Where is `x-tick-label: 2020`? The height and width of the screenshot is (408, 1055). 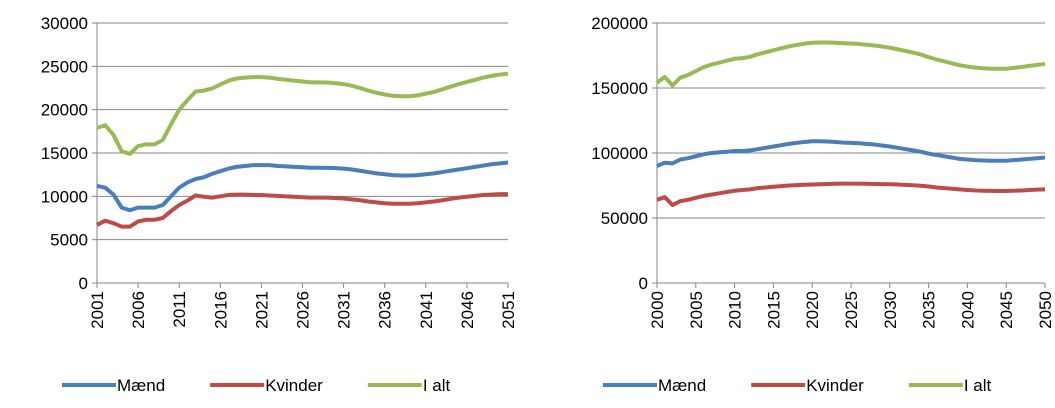
x-tick-label: 2020 is located at coordinates (812, 310).